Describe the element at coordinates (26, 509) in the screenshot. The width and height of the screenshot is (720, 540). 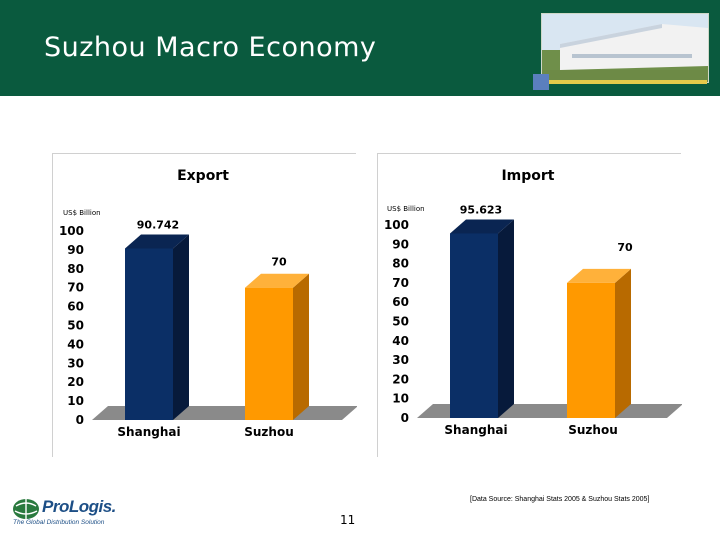
I see `globe-icon` at that location.